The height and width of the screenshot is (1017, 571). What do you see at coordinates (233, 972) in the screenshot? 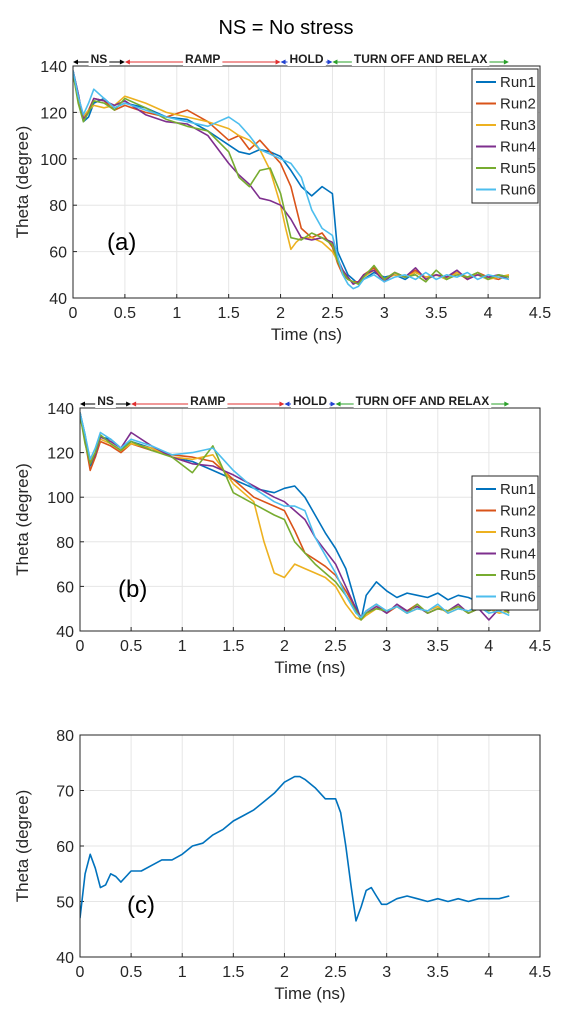
I see `x-tick-label: 1.5` at bounding box center [233, 972].